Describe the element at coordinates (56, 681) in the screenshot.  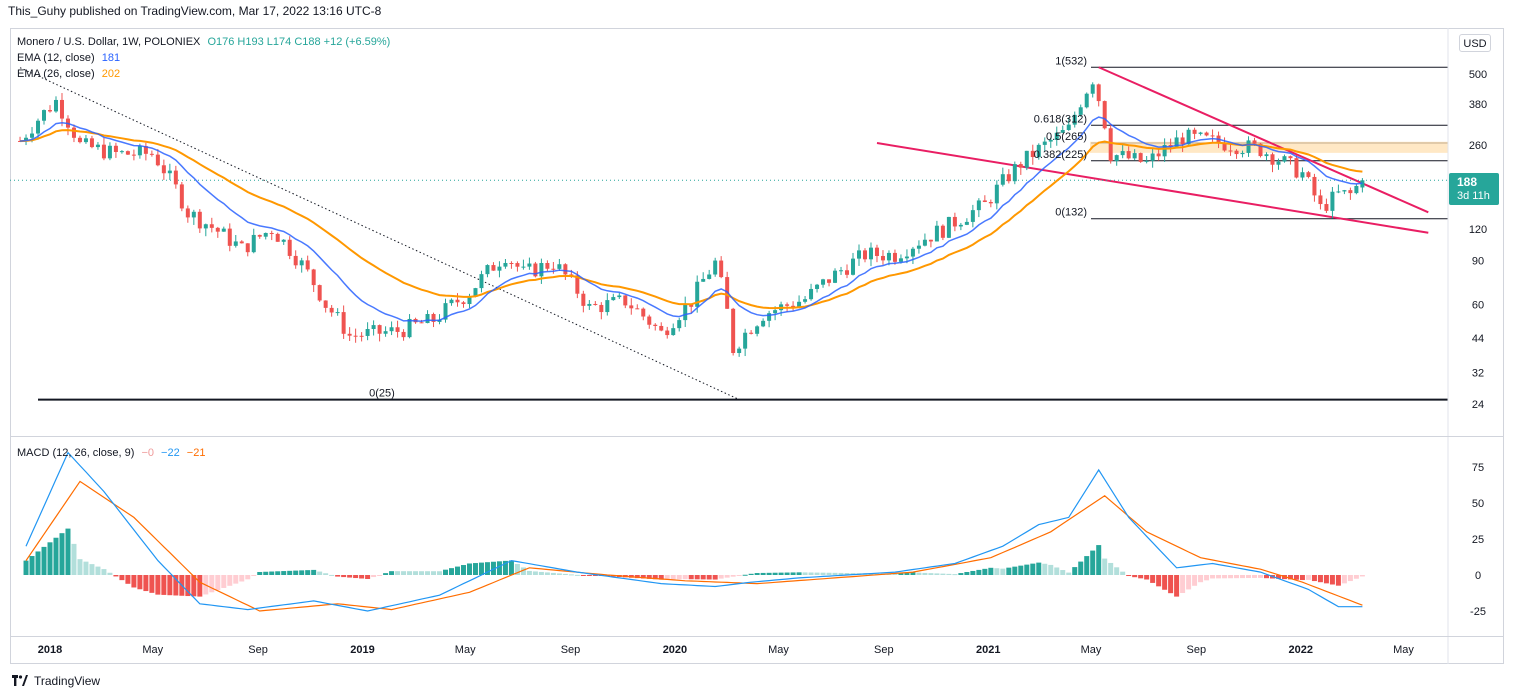
I see `footer-brand: TradingView` at that location.